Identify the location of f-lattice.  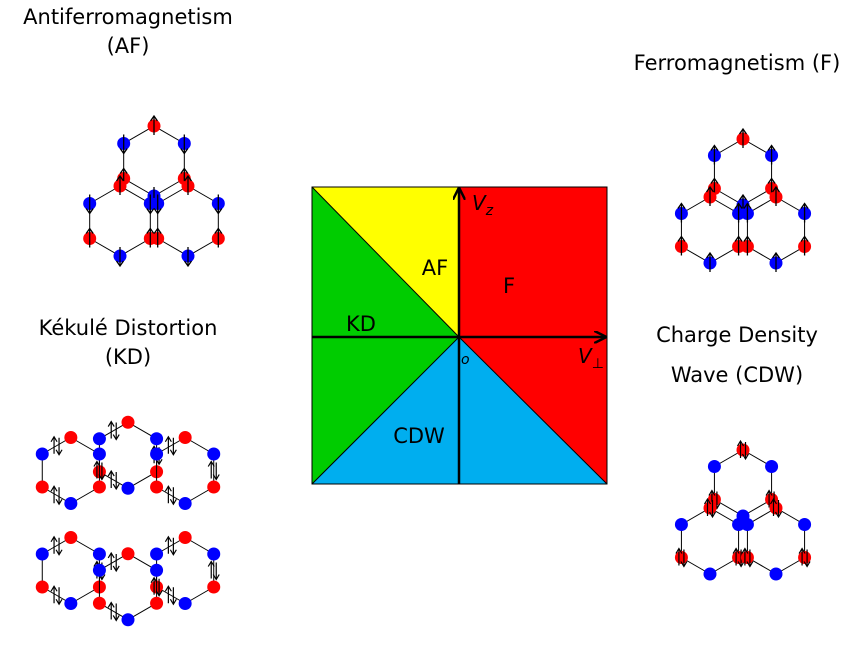
(743, 199).